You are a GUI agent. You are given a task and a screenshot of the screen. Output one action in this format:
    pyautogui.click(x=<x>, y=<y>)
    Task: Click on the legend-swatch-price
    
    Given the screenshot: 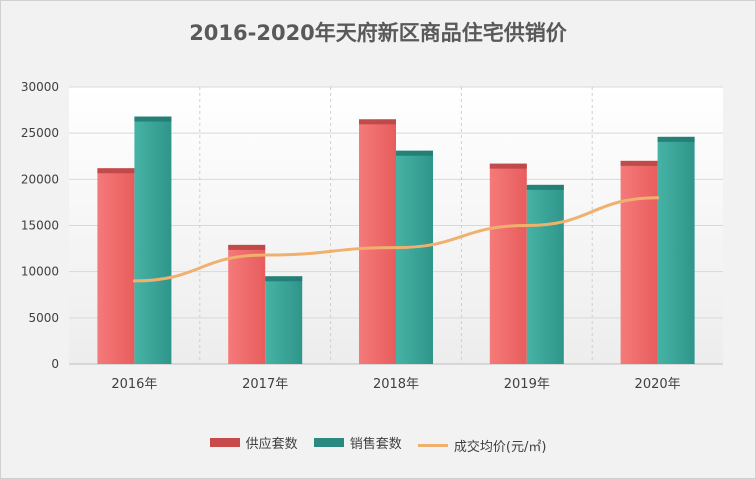 What is the action you would take?
    pyautogui.click(x=432, y=445)
    